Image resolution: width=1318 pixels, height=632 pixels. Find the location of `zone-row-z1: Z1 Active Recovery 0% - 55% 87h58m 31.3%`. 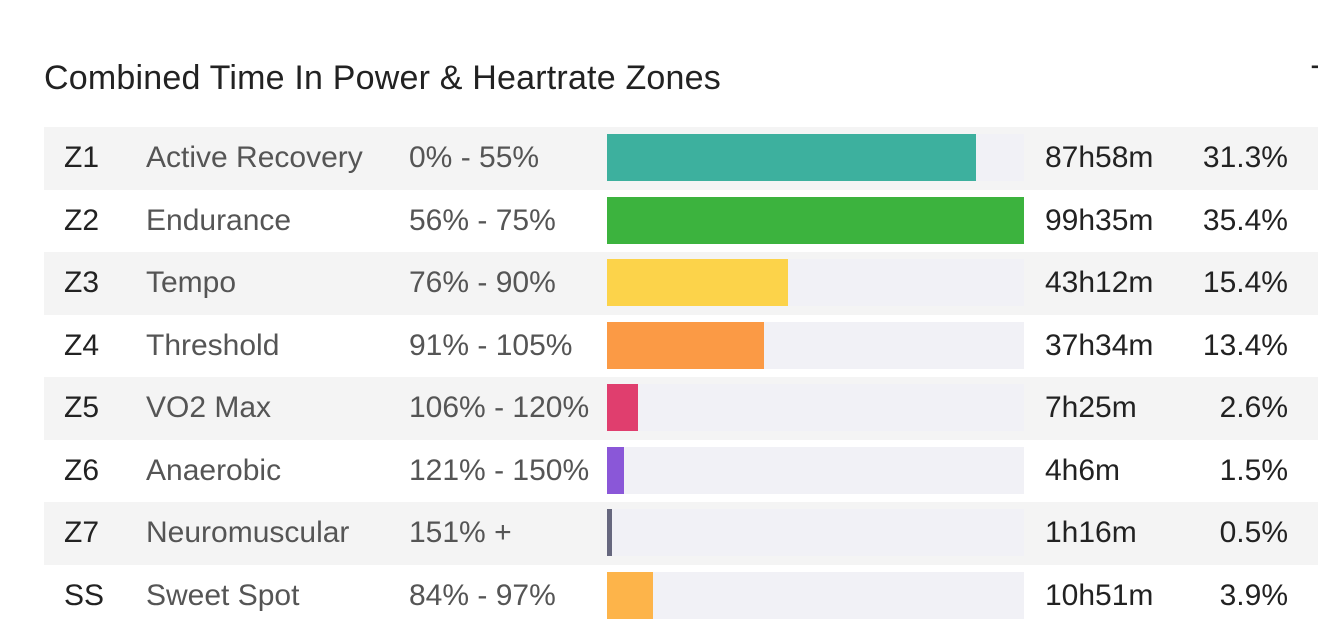

zone-row-z1: Z1 Active Recovery 0% - 55% 87h58m 31.3% is located at coordinates (681, 158).